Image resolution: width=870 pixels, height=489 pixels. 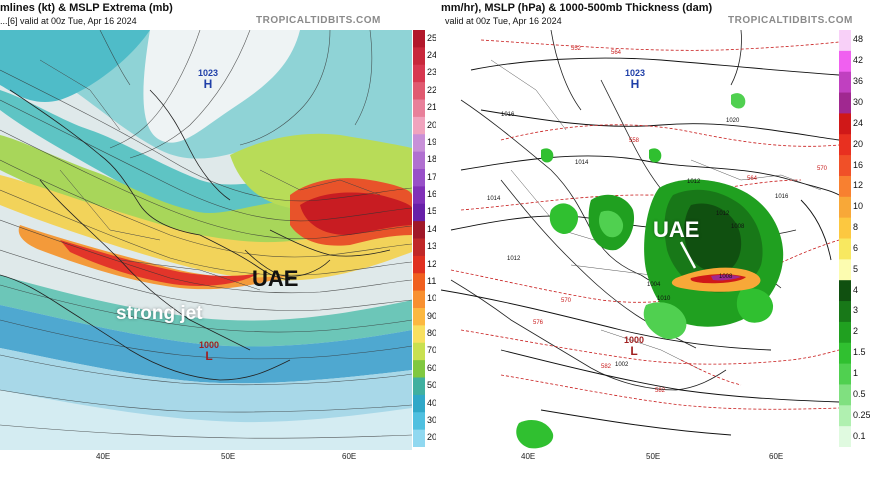 What do you see at coordinates (782, 197) in the screenshot?
I see `isobar-label: 1016` at bounding box center [782, 197].